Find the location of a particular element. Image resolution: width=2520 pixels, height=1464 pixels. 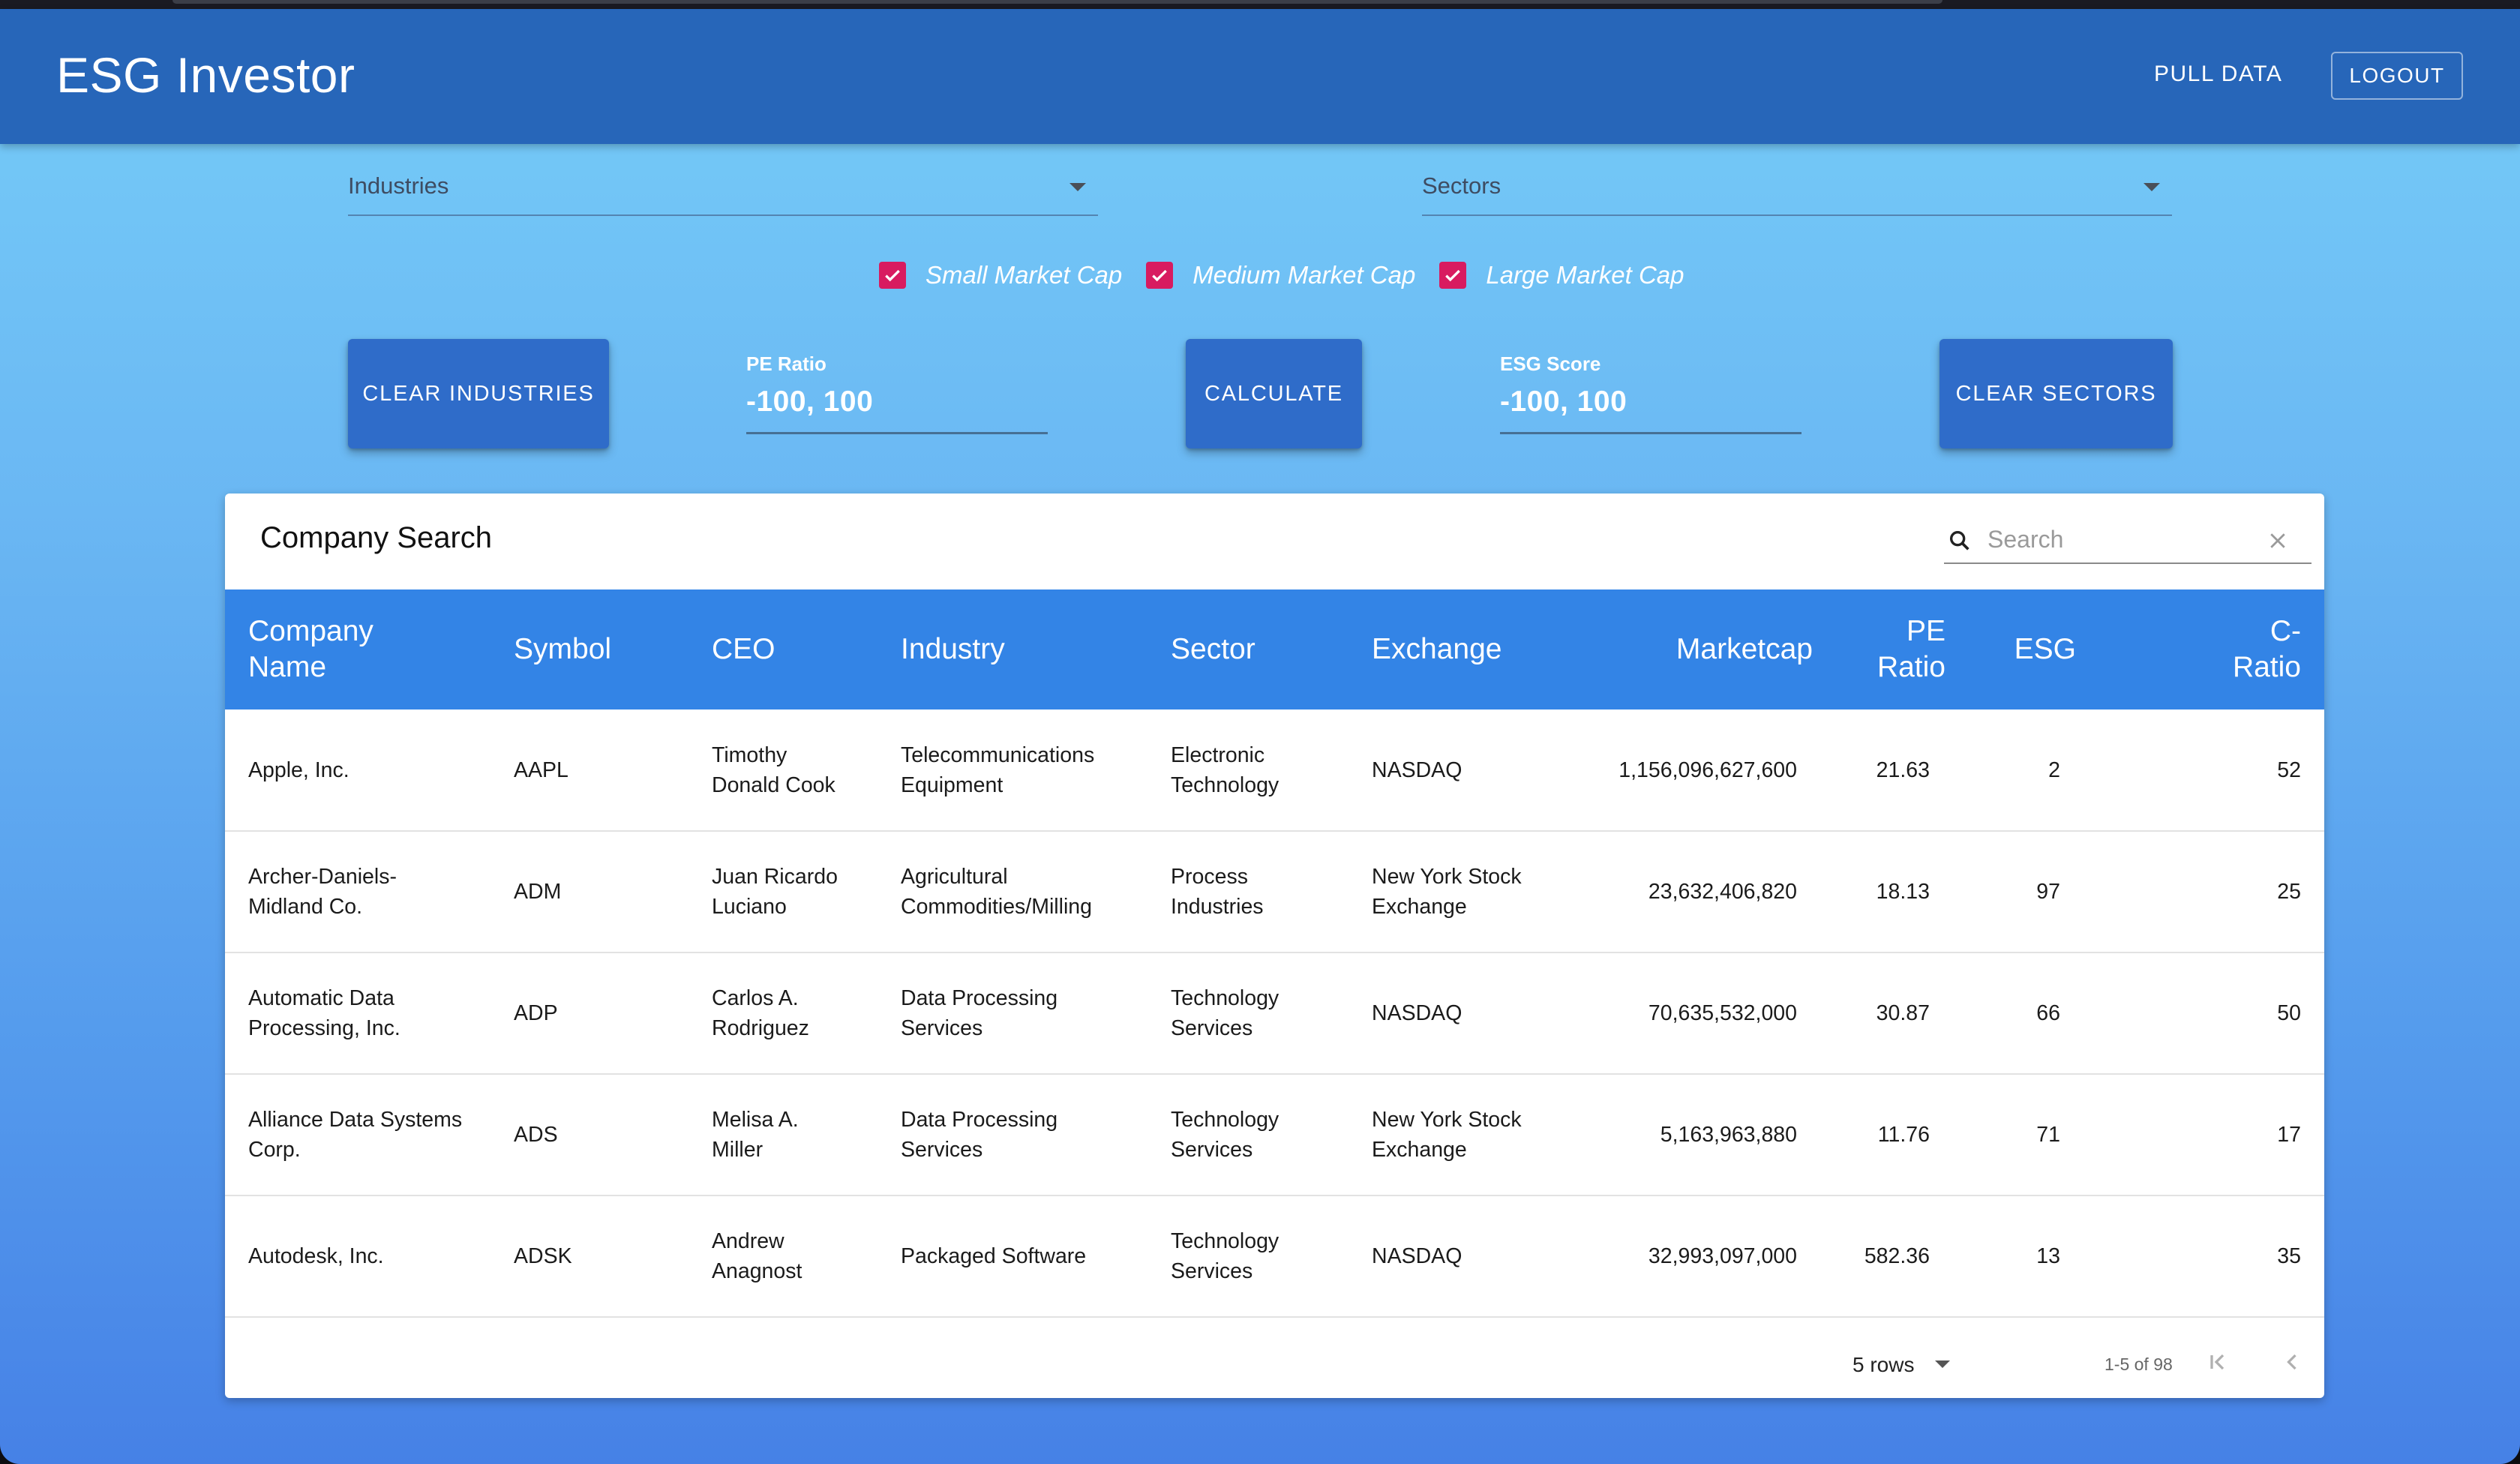

pe-ratio-label: PE Ratio is located at coordinates (786, 363).